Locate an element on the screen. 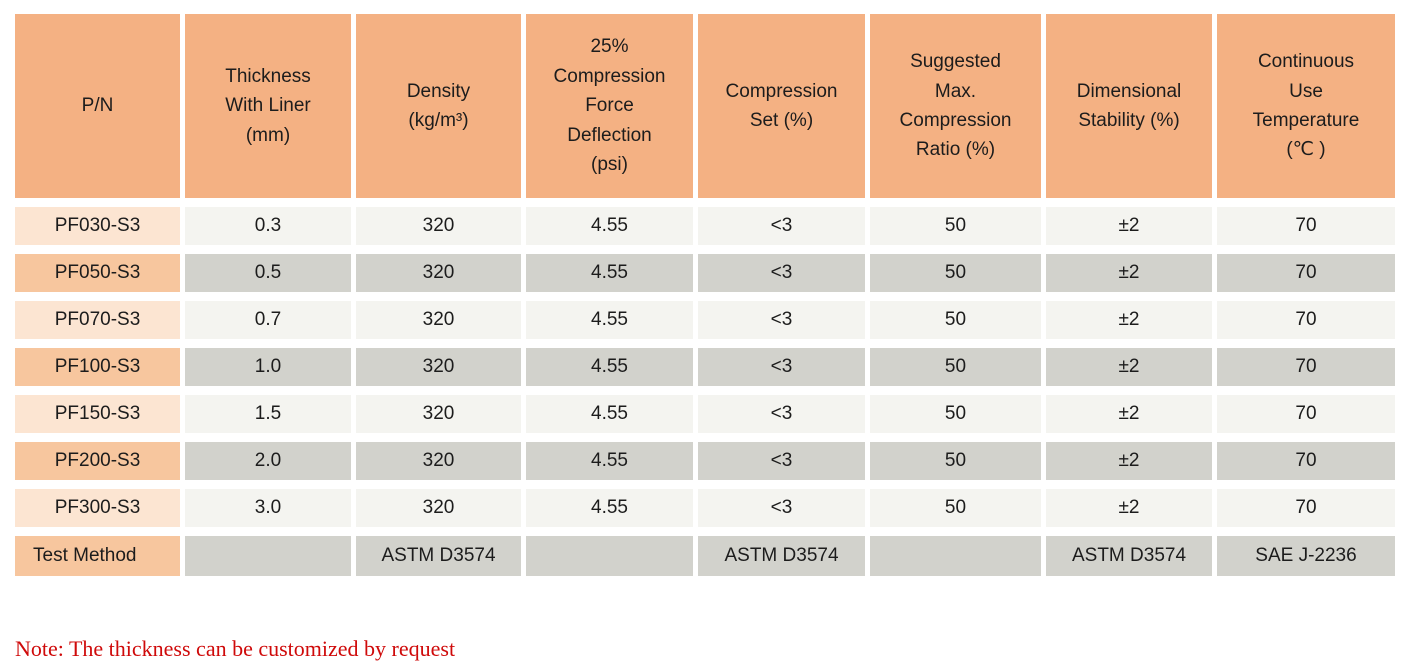  column-header-continuous-use-temperature: Continuous Use Temperature (℃ ) is located at coordinates (1306, 106).